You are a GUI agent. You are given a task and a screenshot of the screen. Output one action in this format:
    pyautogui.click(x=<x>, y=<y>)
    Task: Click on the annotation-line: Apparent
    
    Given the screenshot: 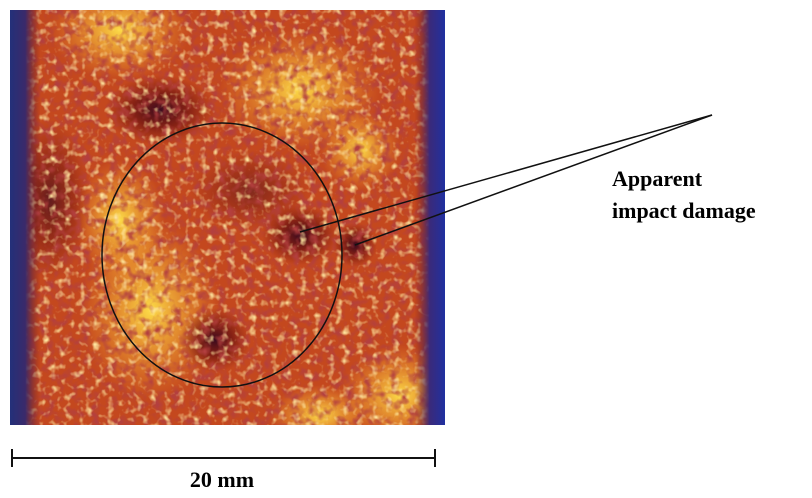 What is the action you would take?
    pyautogui.click(x=657, y=178)
    